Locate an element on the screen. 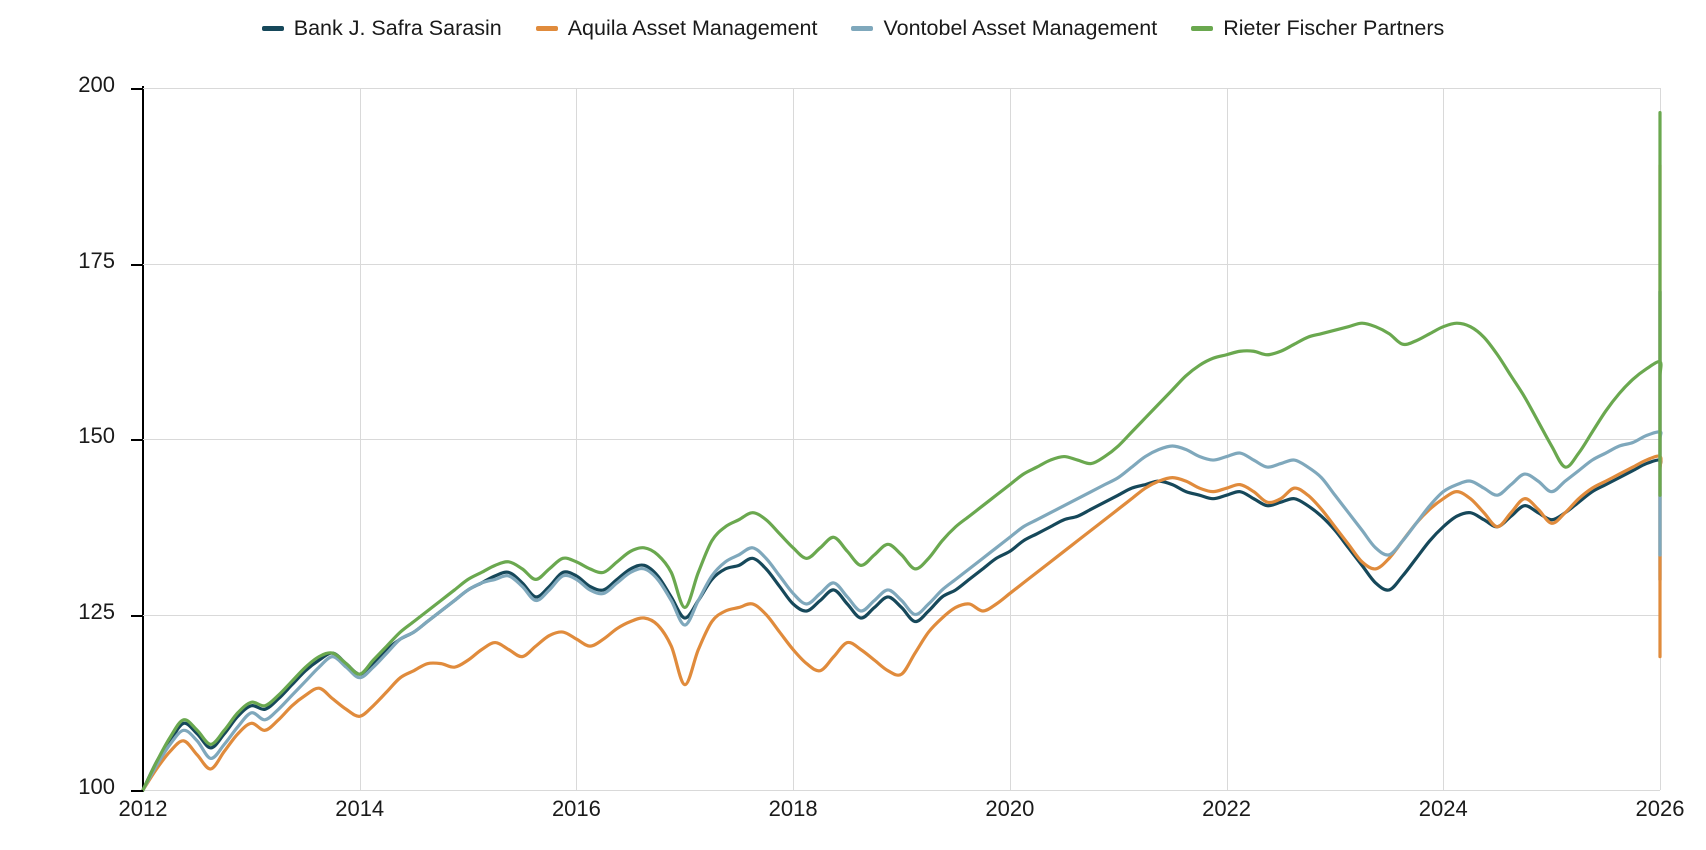 This screenshot has height=850, width=1706. legend-label: Vontobel Asset Management is located at coordinates (1020, 28).